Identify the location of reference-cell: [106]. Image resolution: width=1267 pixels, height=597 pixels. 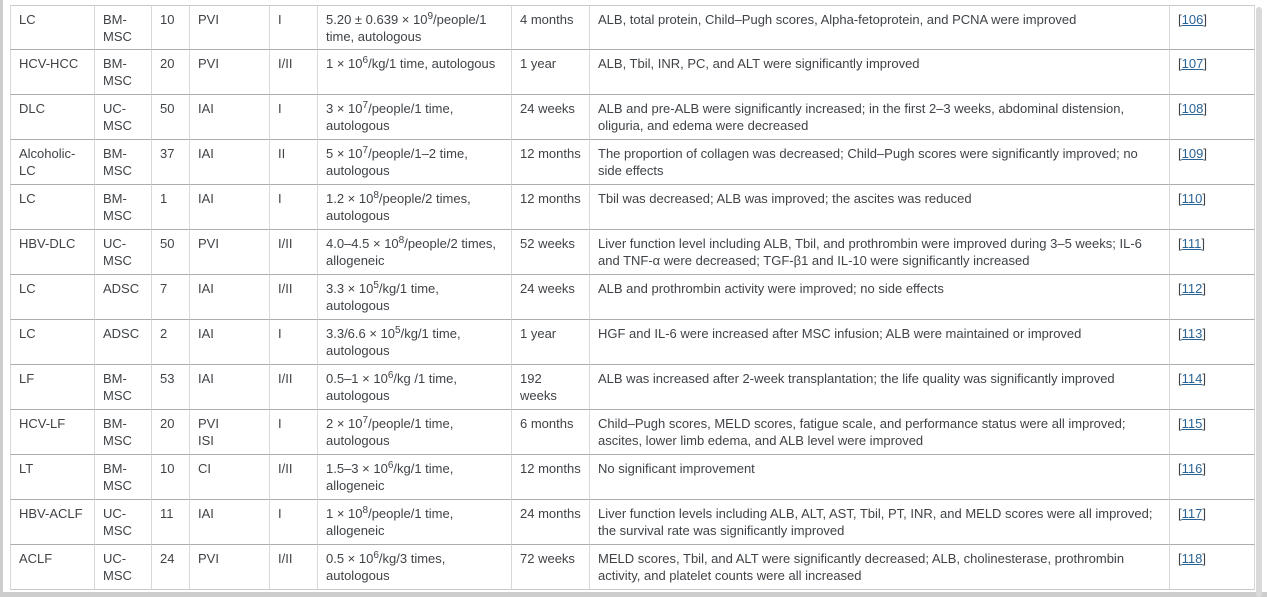
(1212, 27).